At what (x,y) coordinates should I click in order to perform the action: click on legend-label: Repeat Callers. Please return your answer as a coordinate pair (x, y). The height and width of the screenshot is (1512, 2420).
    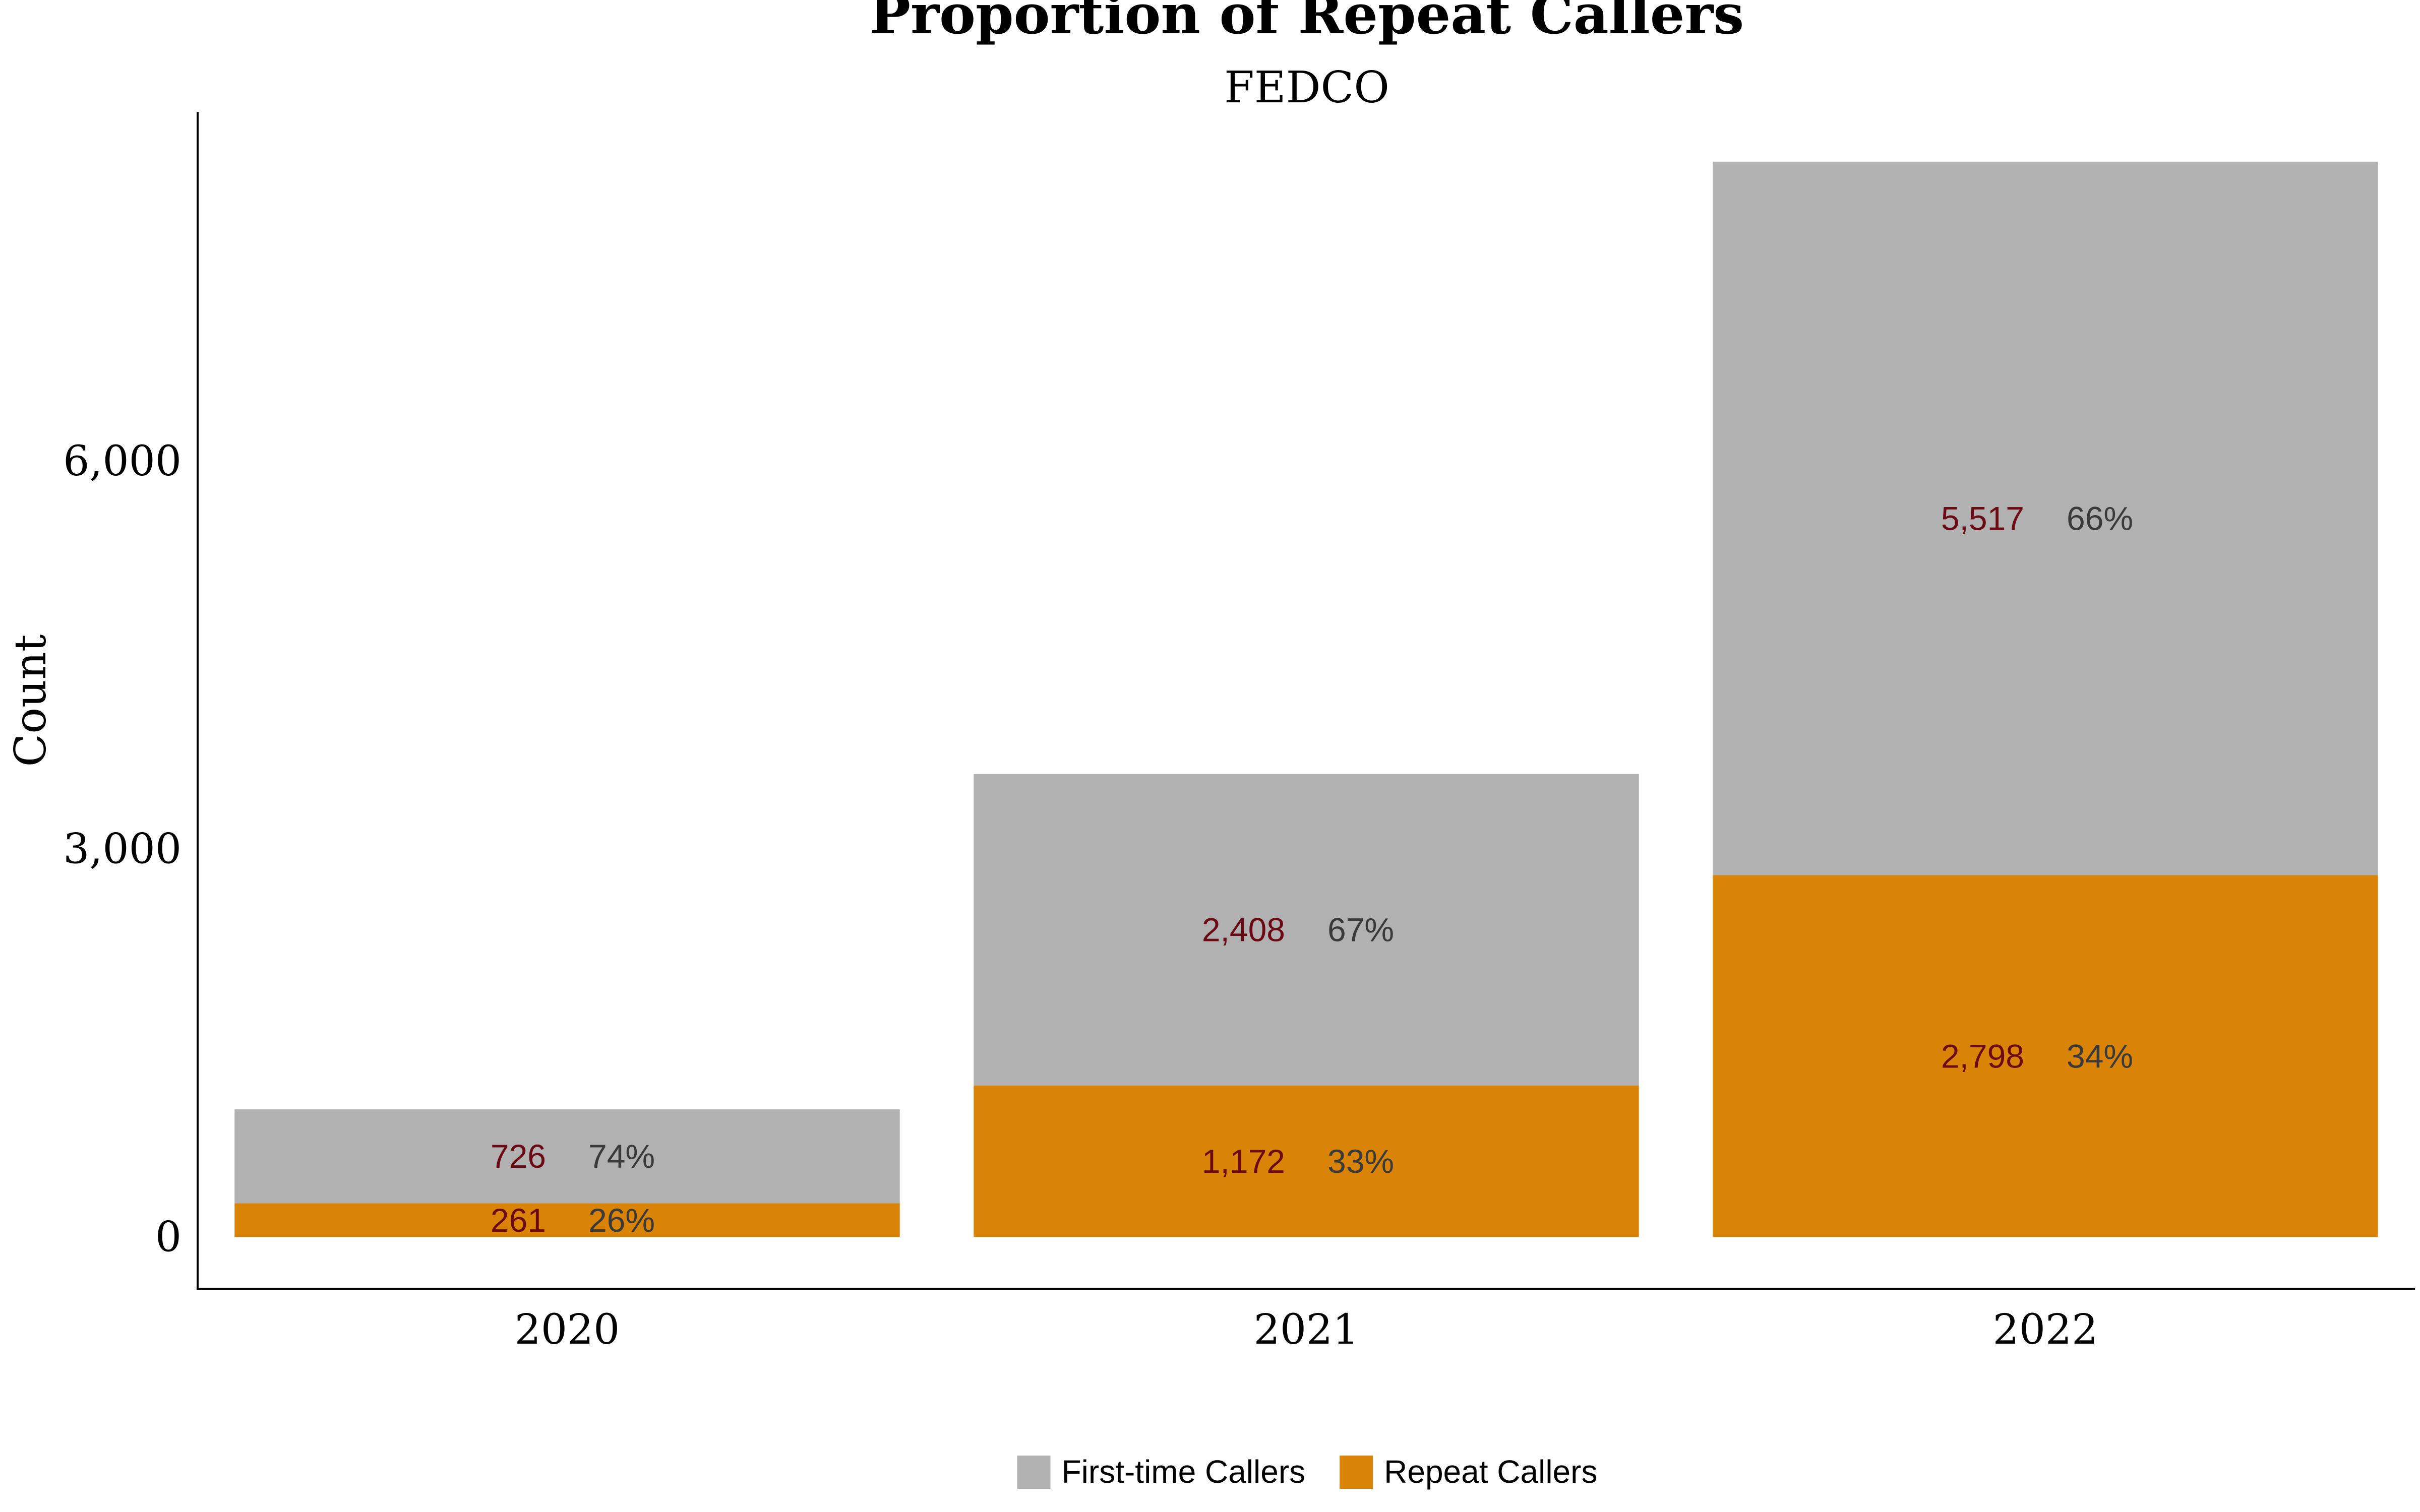
    Looking at the image, I should click on (1490, 1472).